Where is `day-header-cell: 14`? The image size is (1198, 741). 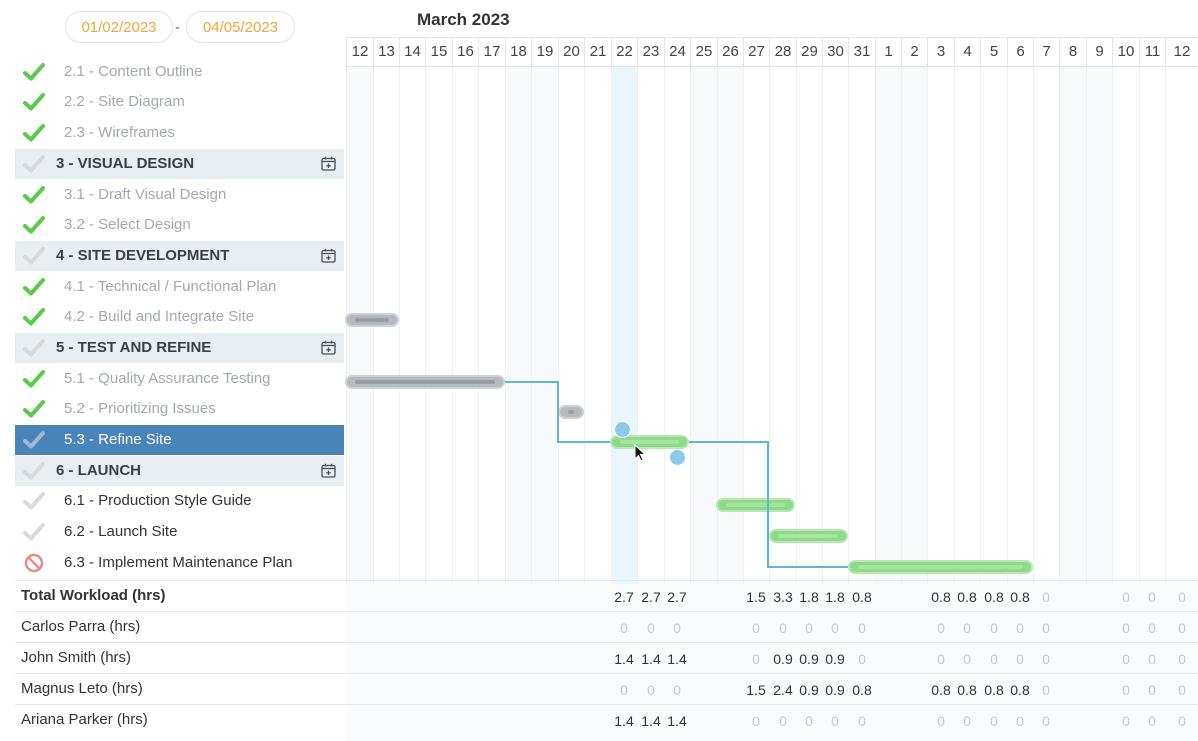 day-header-cell: 14 is located at coordinates (412, 52).